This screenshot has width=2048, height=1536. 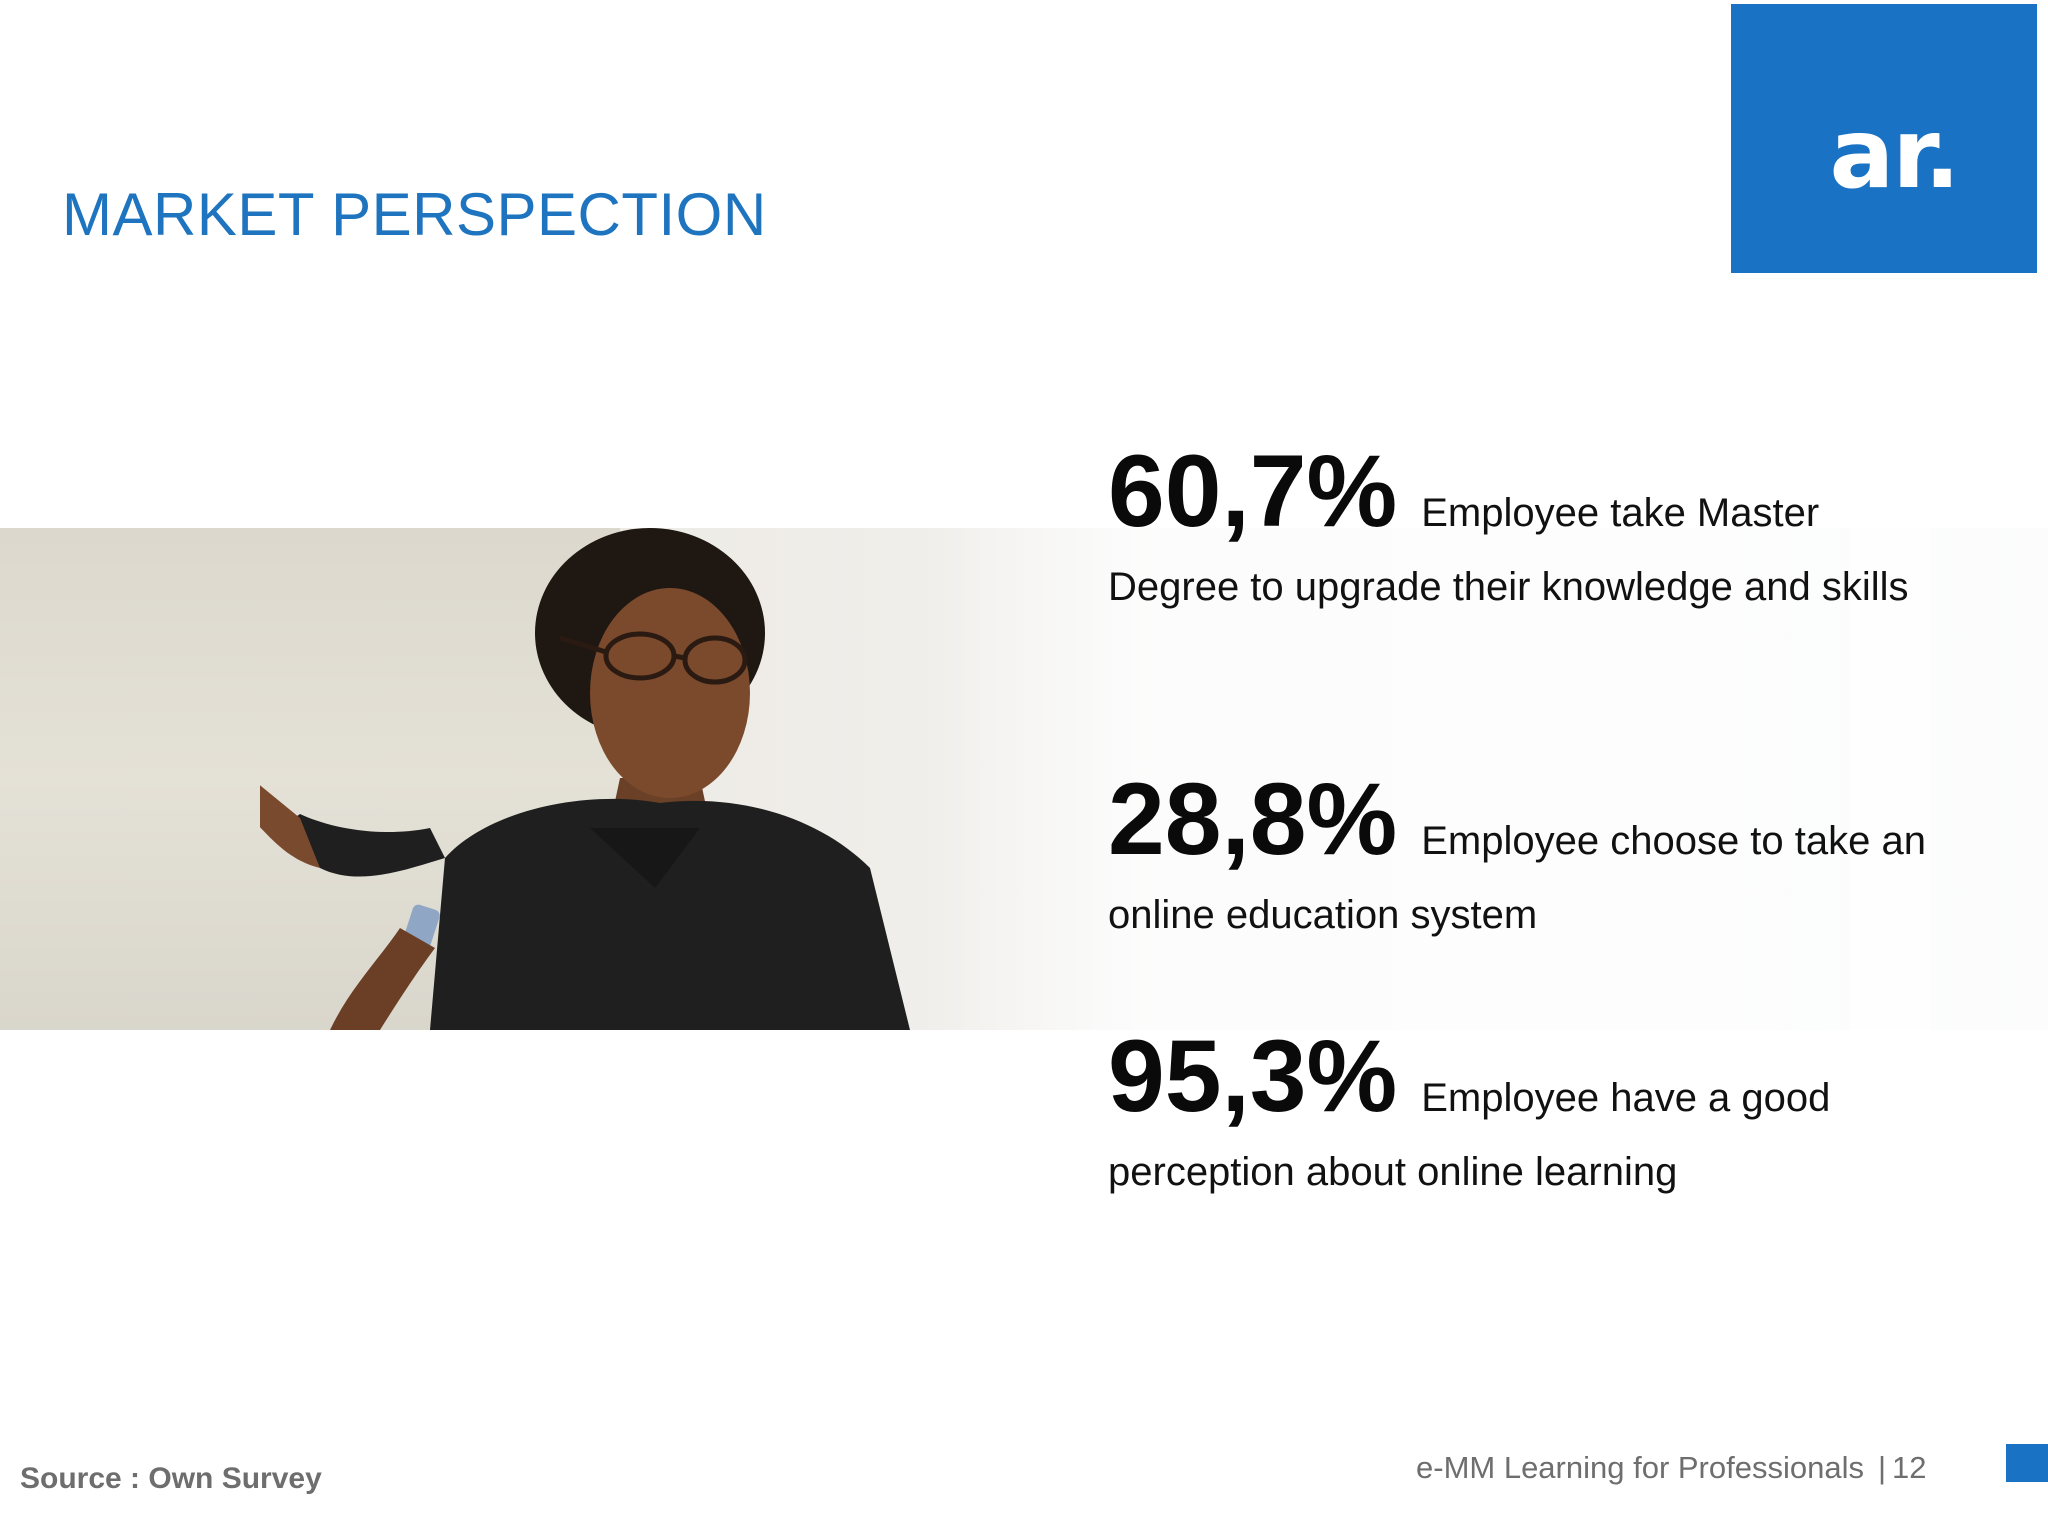 I want to click on stat-value: 28,8%, so click(x=1253, y=819).